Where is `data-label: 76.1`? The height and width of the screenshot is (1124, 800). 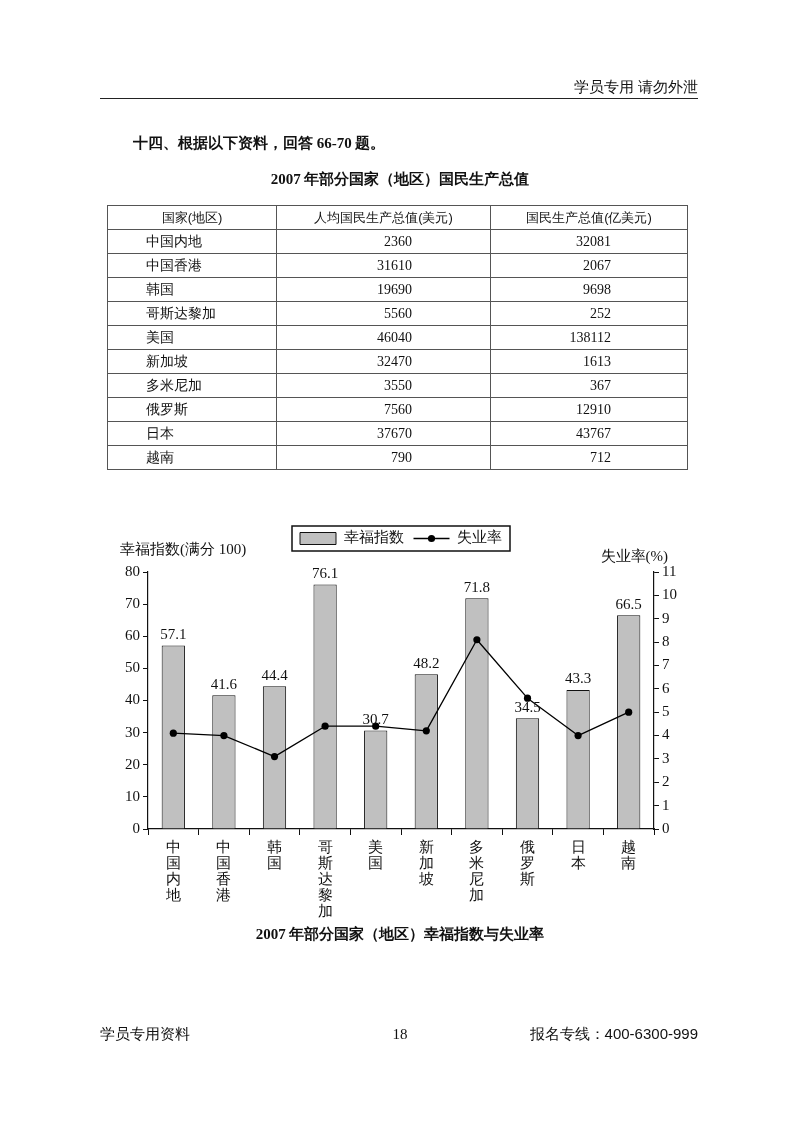
data-label: 76.1 is located at coordinates (325, 572).